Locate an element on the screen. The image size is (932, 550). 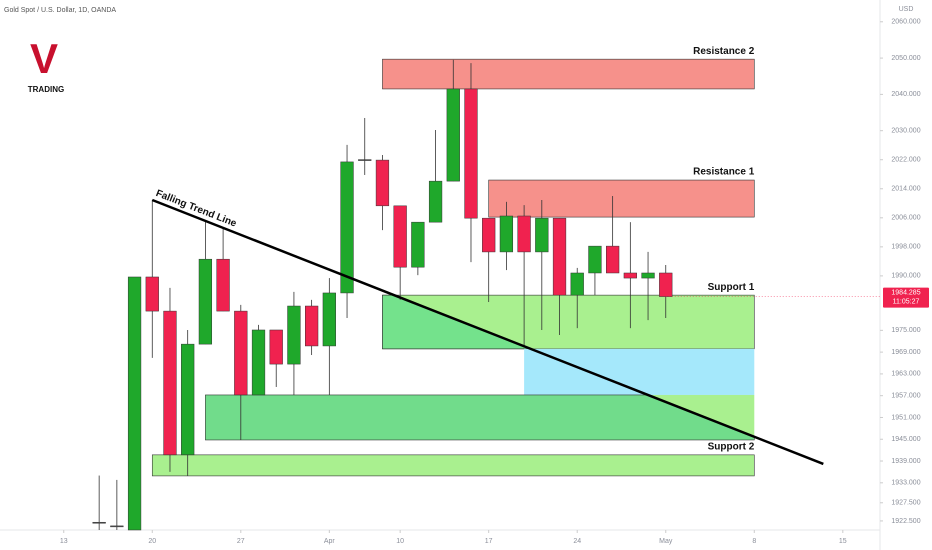
x-tick-label: 15 is located at coordinates (843, 541).